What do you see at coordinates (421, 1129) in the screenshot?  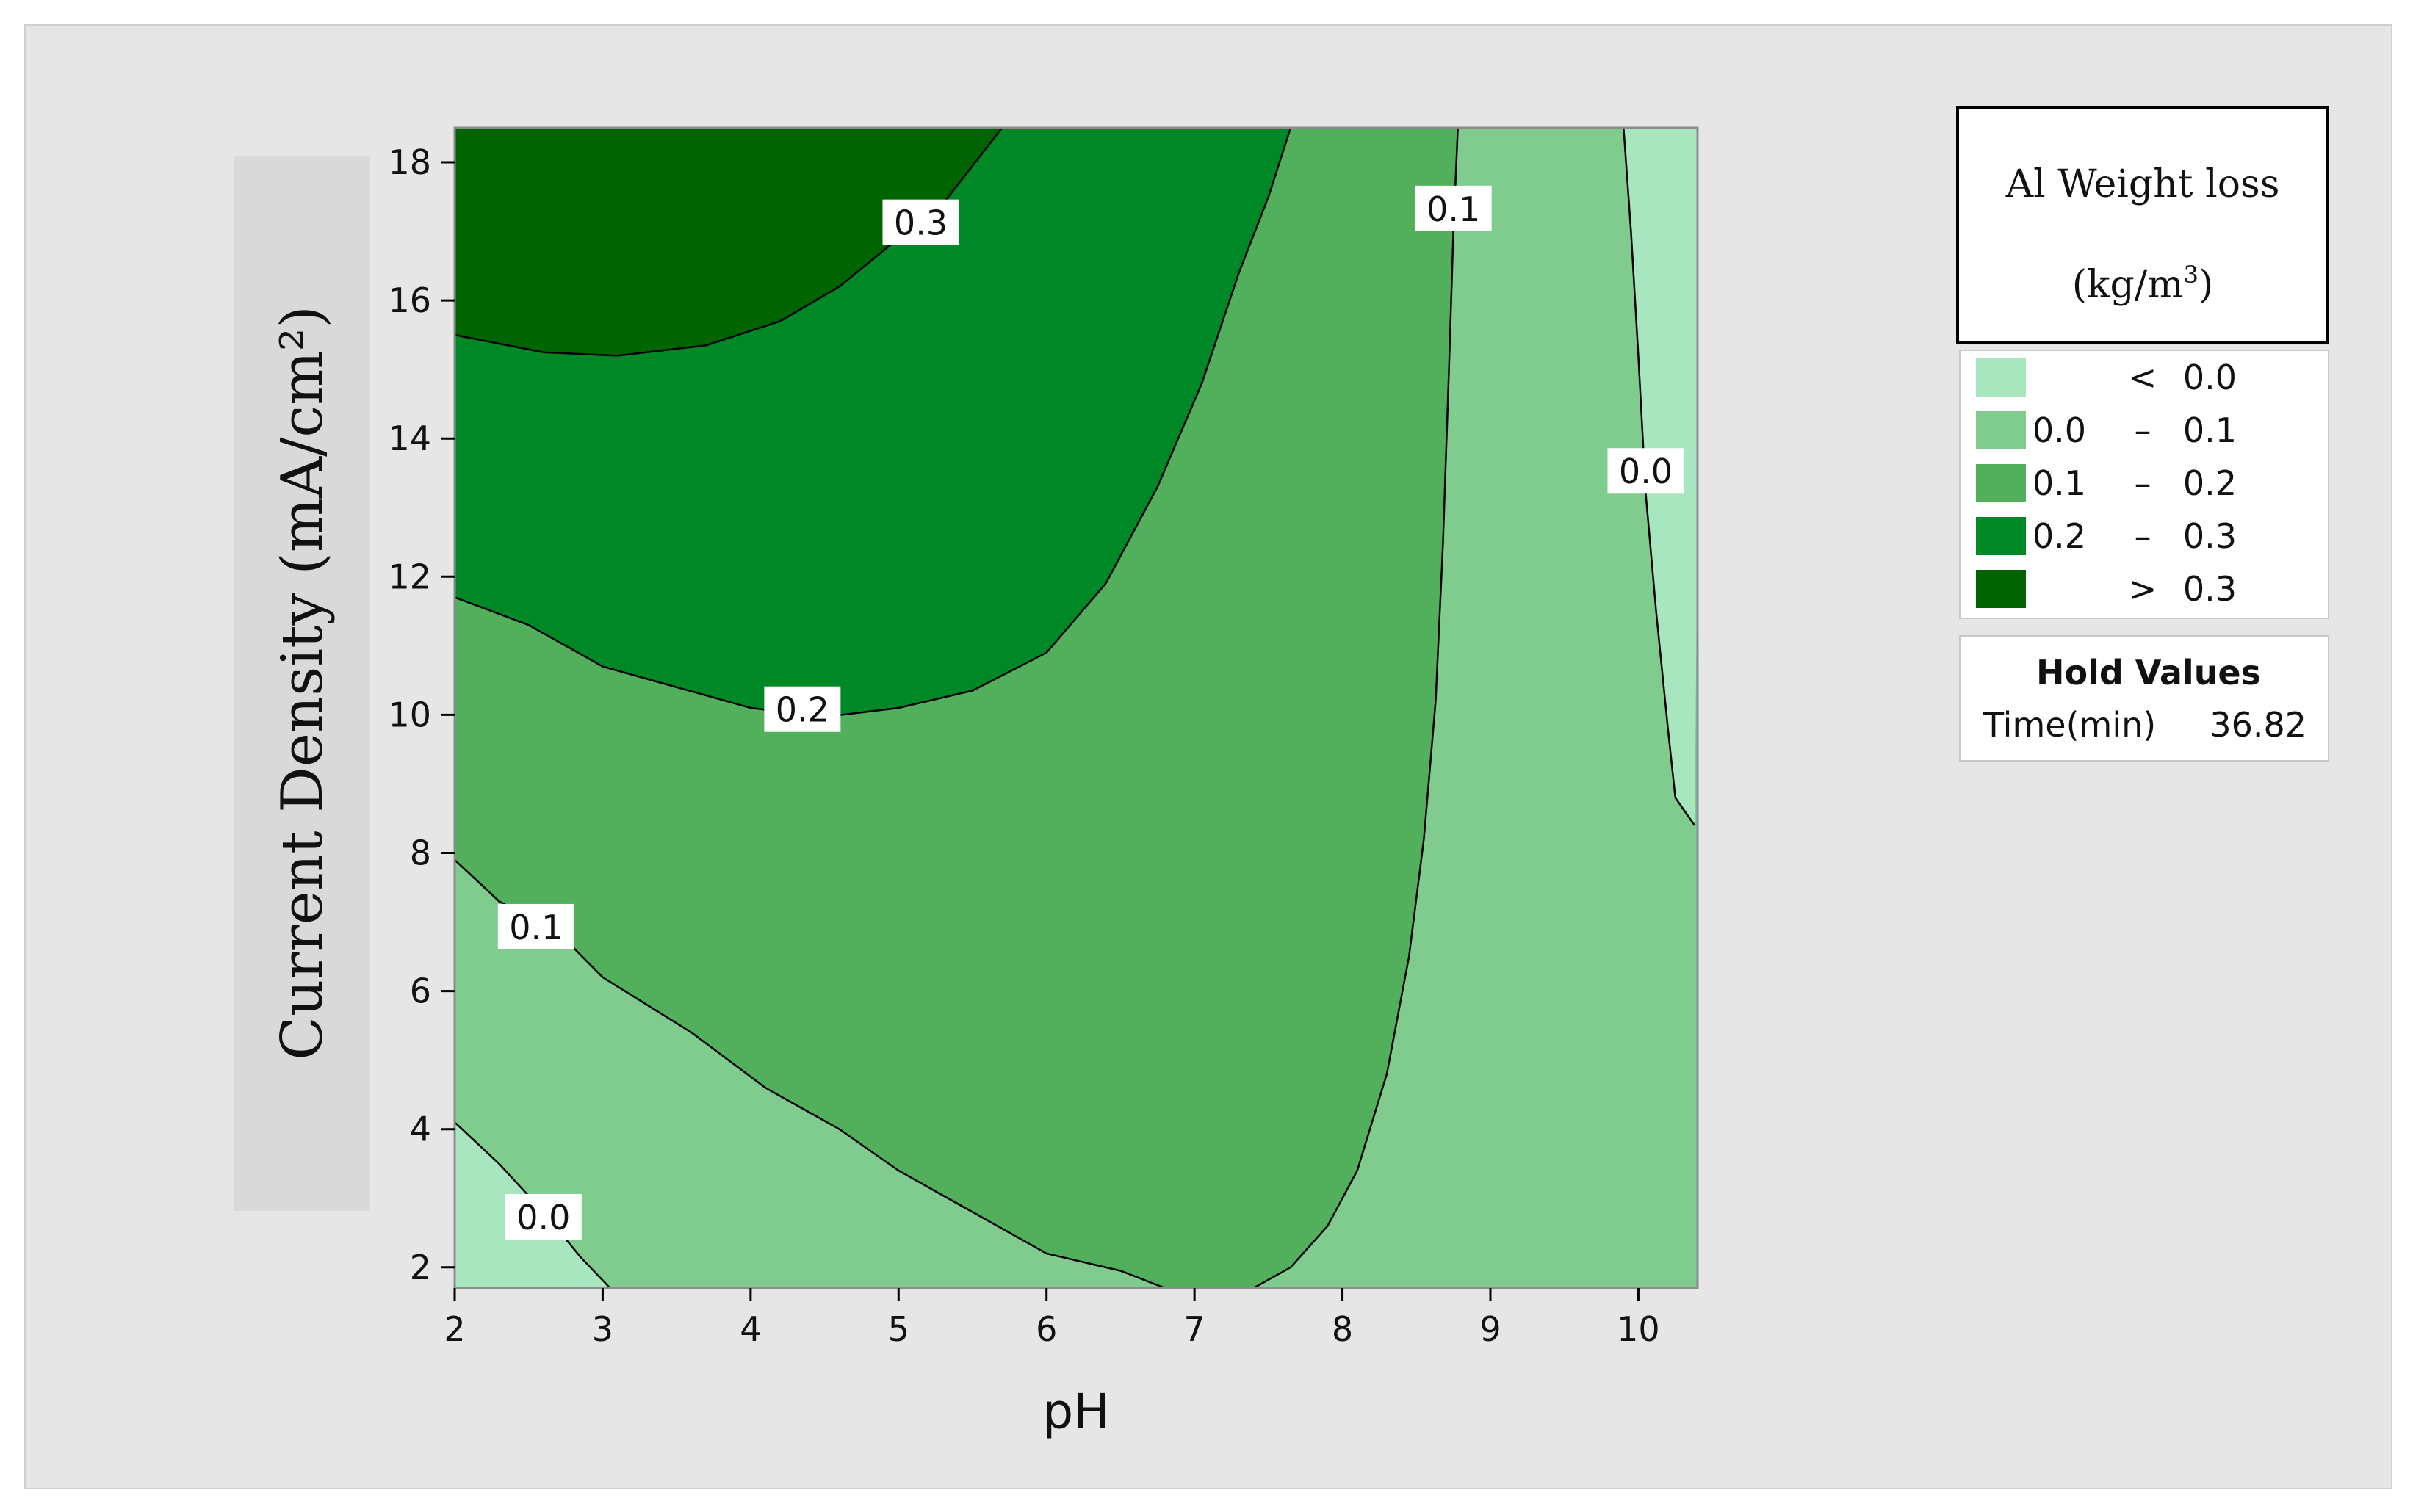 I see `y-tick-label: 4` at bounding box center [421, 1129].